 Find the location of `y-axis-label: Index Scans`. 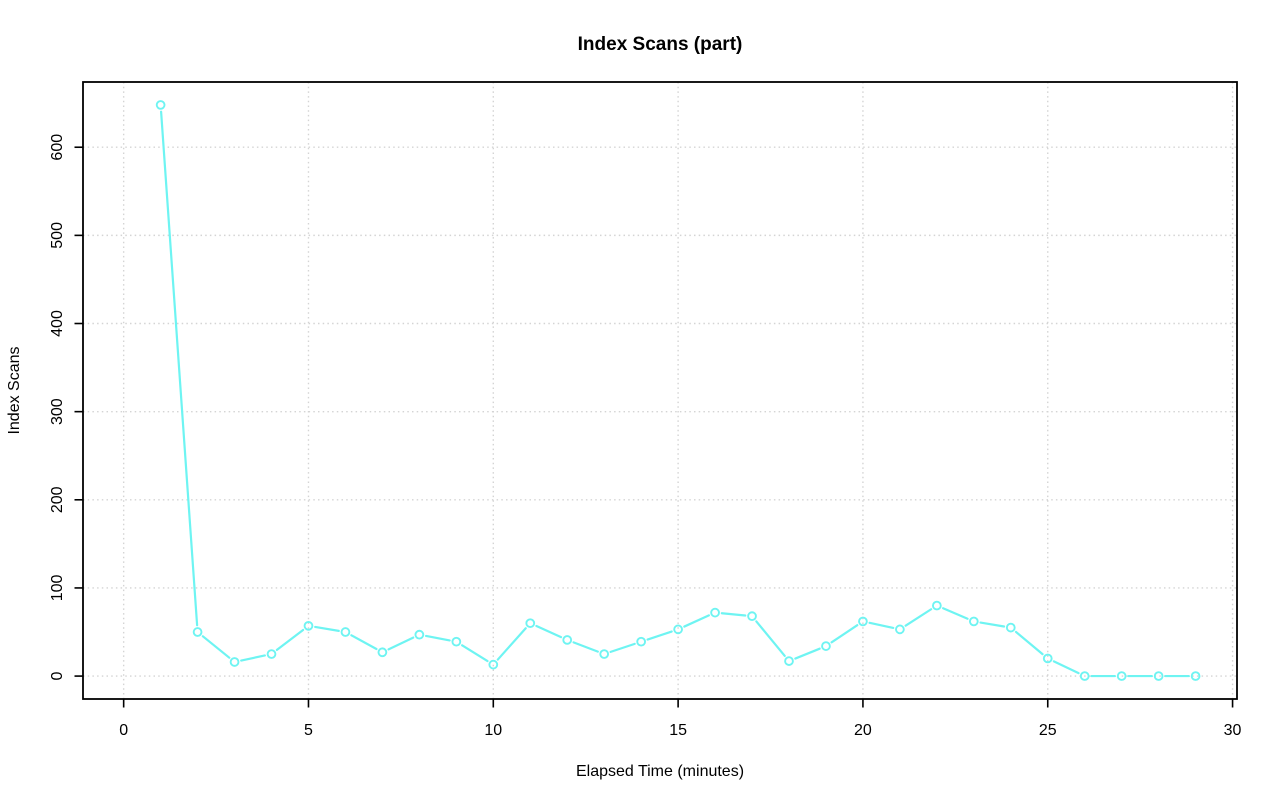

y-axis-label: Index Scans is located at coordinates (14, 390).